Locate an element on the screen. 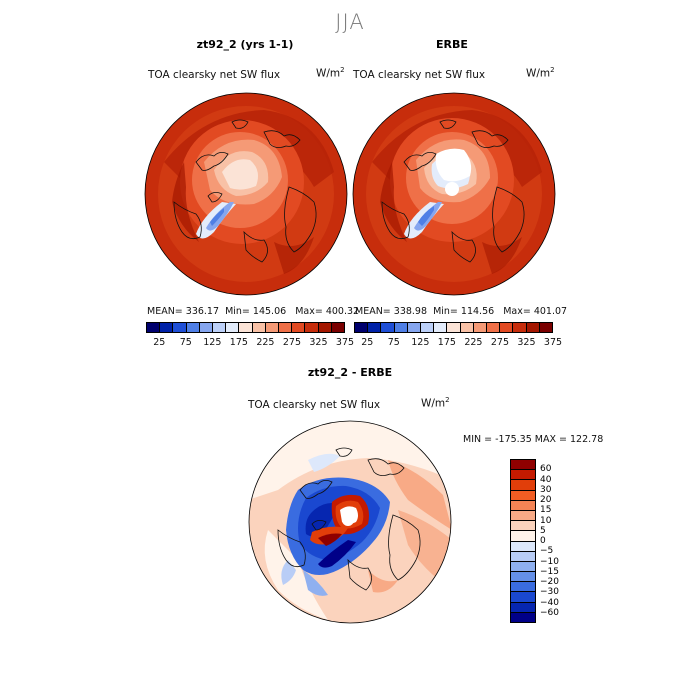 Image resolution: width=700 pixels, height=700 pixels. panel-1-colorbar is located at coordinates (245, 327).